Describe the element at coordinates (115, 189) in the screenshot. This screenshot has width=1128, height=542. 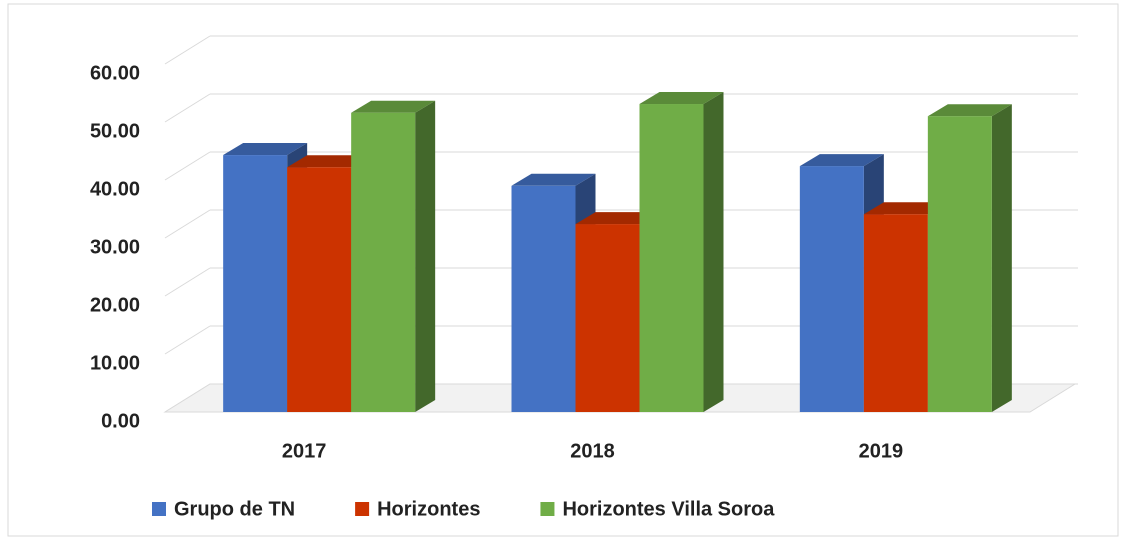
I see `y-tick-label: 40.00` at that location.